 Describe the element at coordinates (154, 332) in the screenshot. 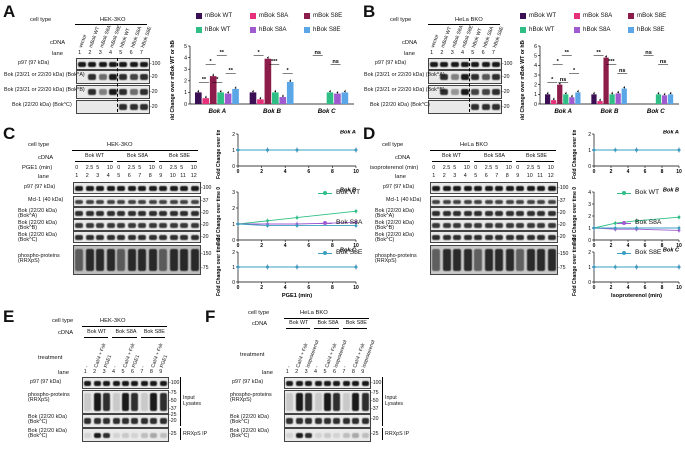

I see `group-label: Bok S8E` at that location.